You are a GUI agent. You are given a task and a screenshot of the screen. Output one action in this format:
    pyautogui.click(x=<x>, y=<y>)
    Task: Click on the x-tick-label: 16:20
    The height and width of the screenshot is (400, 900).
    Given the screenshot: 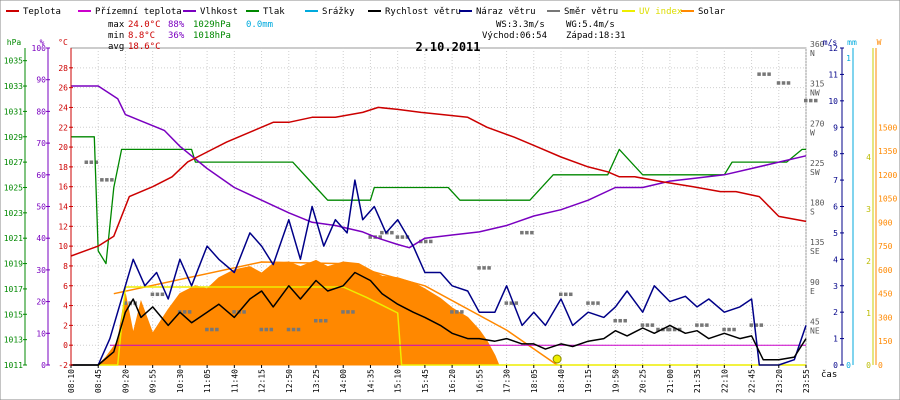 What is the action you would take?
    pyautogui.click(x=452, y=381)
    